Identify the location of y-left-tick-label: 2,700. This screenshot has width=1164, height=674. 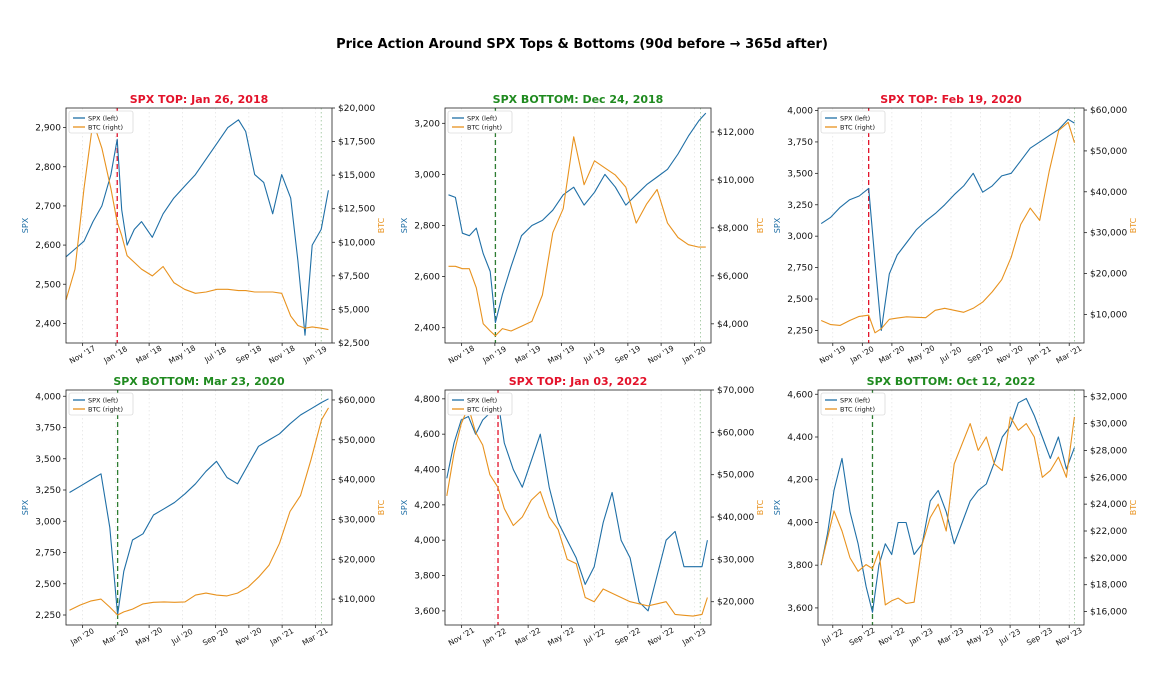
(48, 207).